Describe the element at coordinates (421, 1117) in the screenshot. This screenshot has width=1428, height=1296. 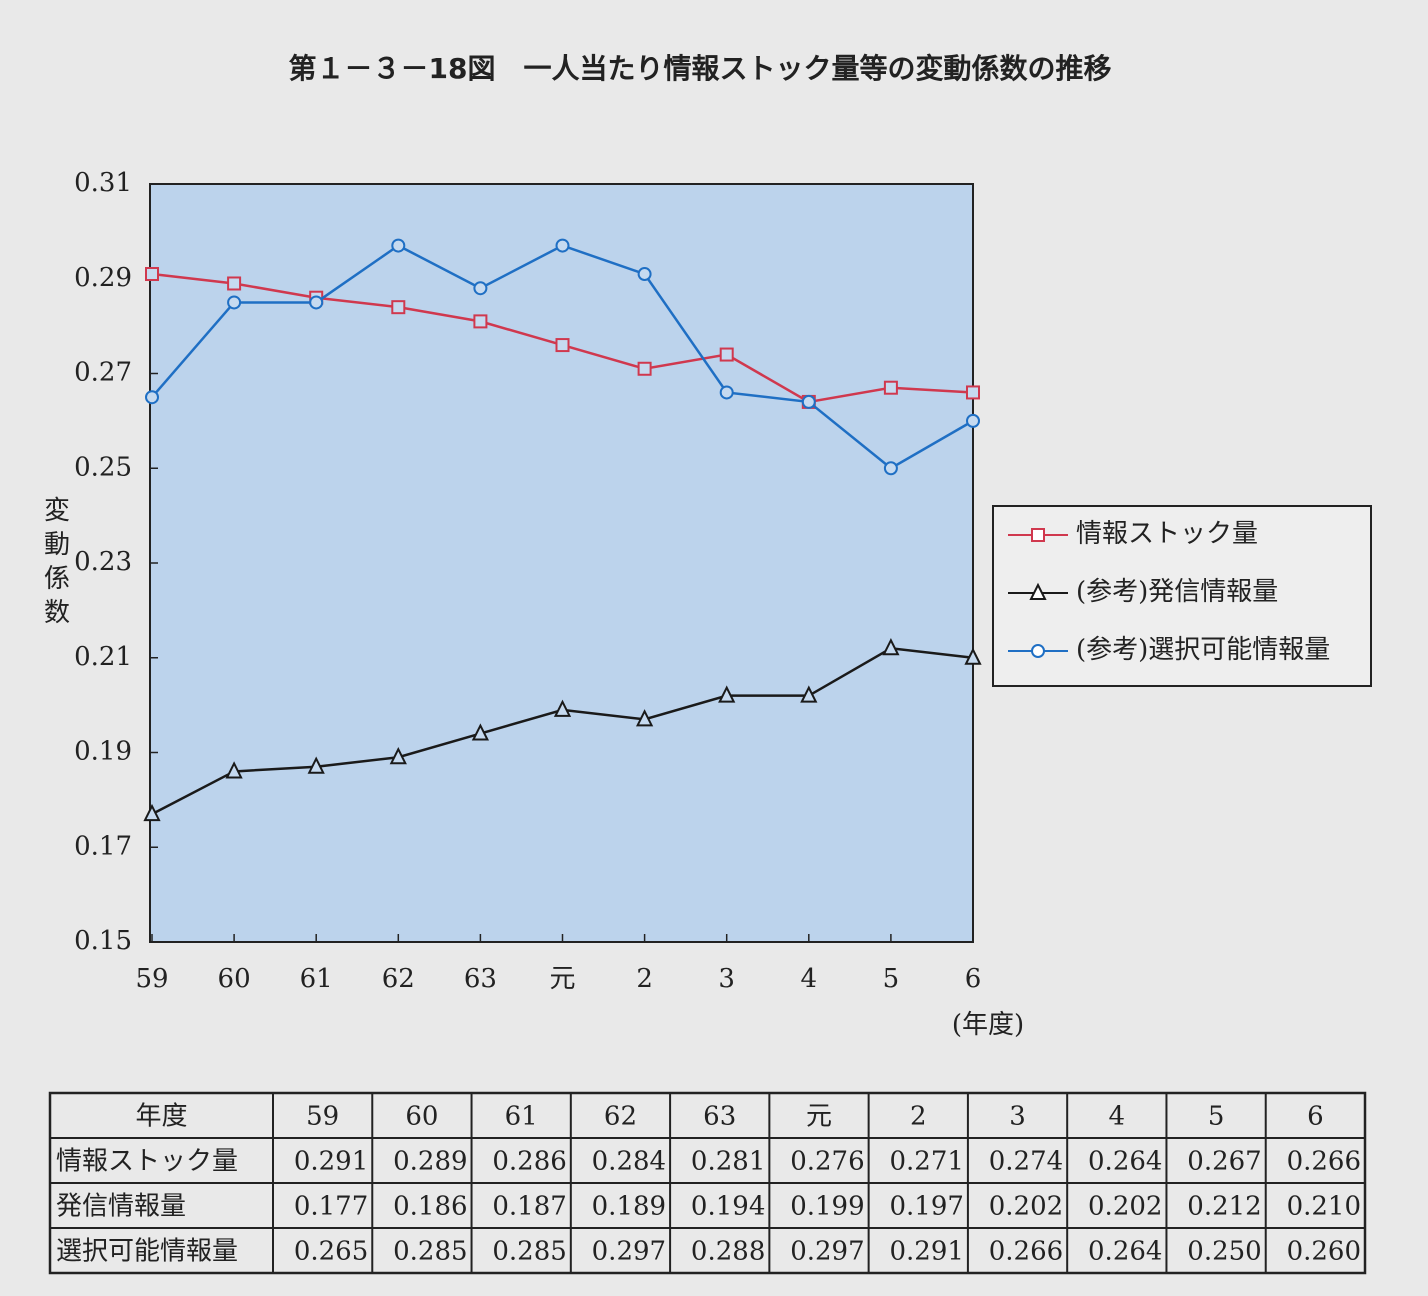
I see `table-header: 60` at that location.